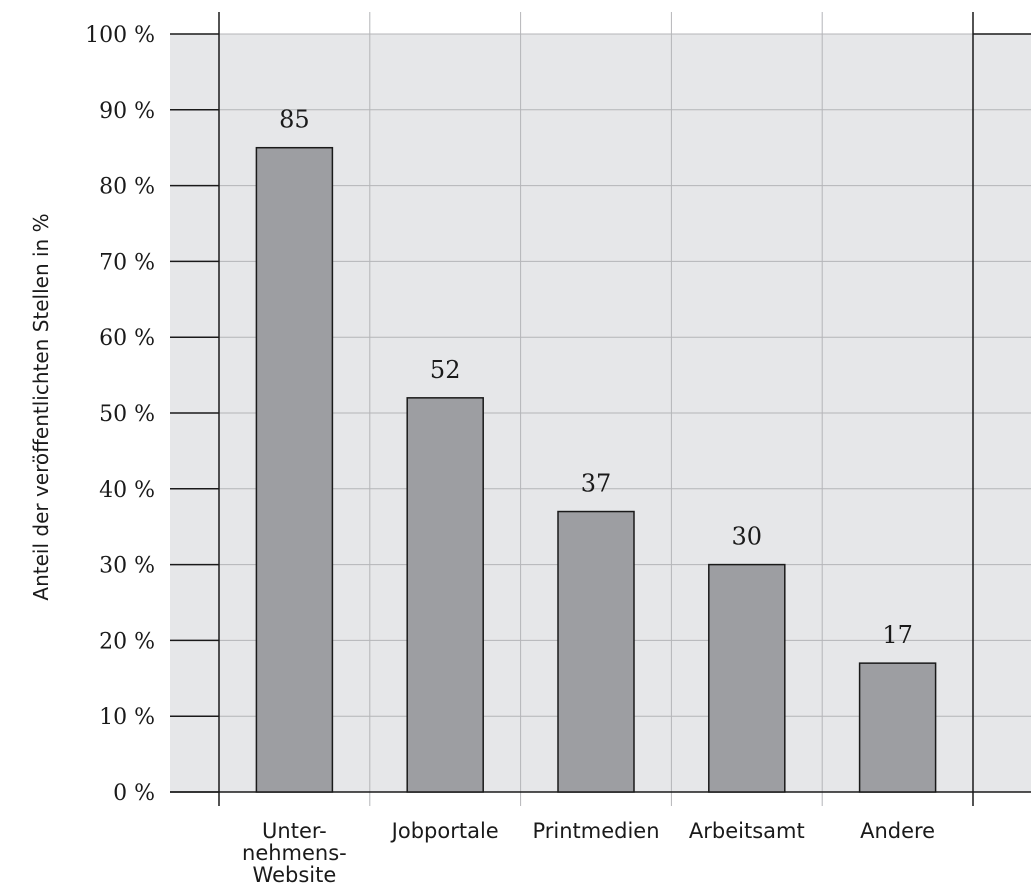 Image resolution: width=1031 pixels, height=885 pixels. I want to click on category-label-line: Arbeitsamt, so click(747, 831).